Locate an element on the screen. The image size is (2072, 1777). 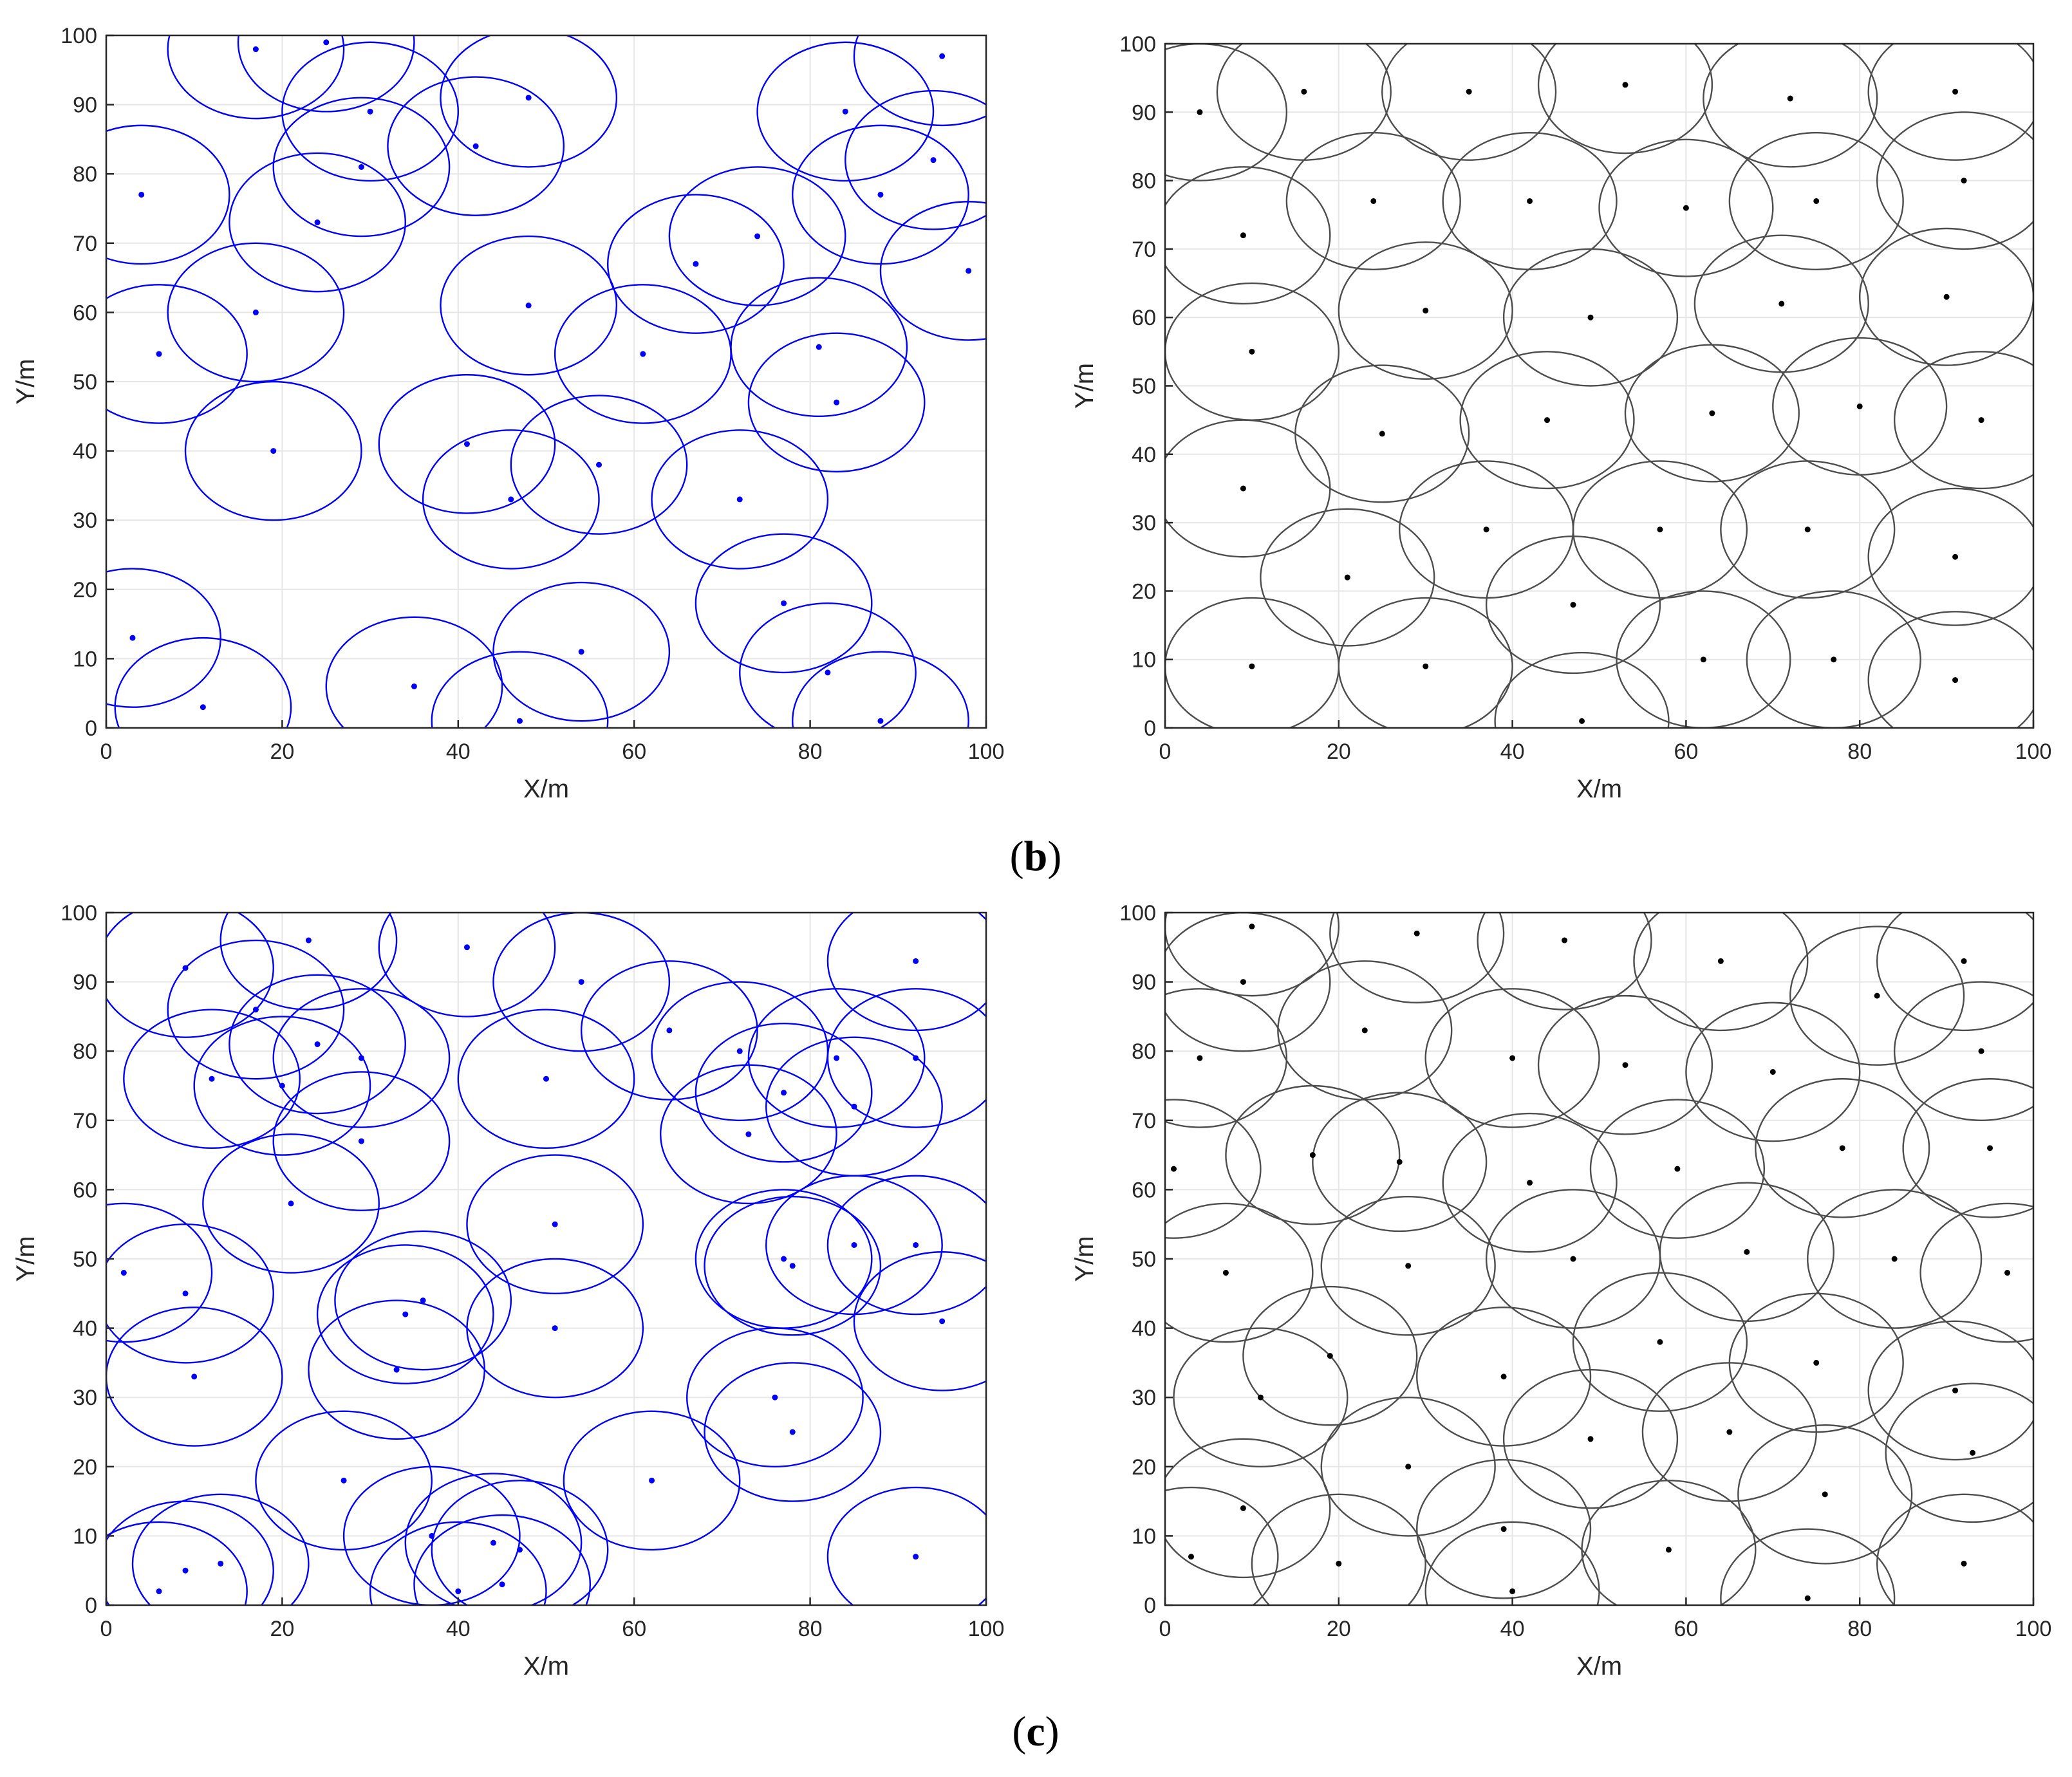
c-left-y-tick-label: 90 is located at coordinates (85, 983).